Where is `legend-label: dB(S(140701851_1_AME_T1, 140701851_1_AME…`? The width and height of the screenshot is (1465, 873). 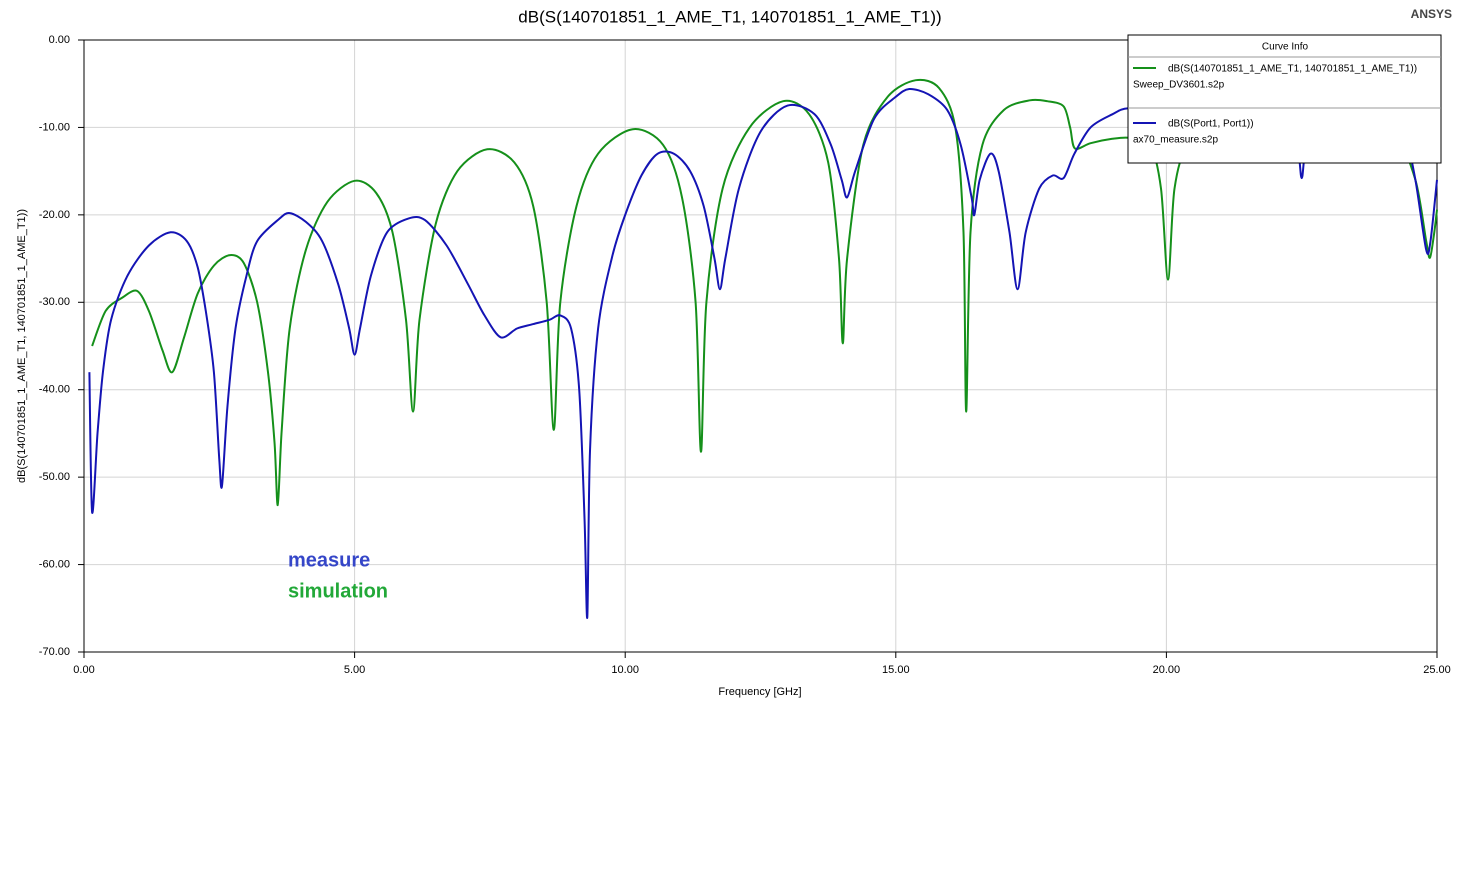 legend-label: dB(S(140701851_1_AME_T1, 140701851_1_AME… is located at coordinates (1292, 69).